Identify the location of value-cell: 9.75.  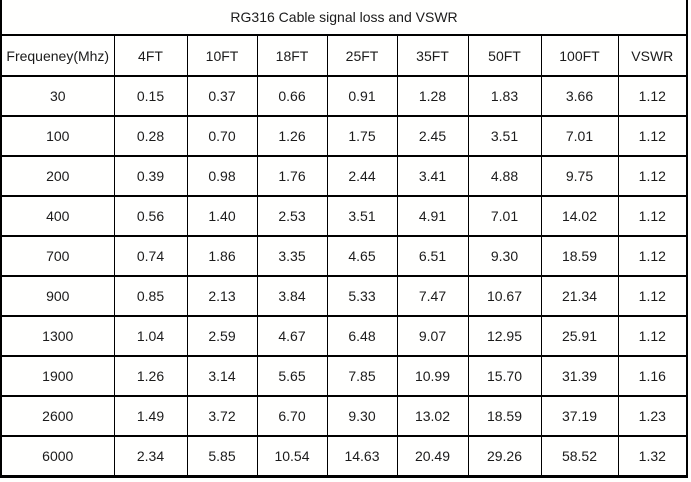
(579, 176).